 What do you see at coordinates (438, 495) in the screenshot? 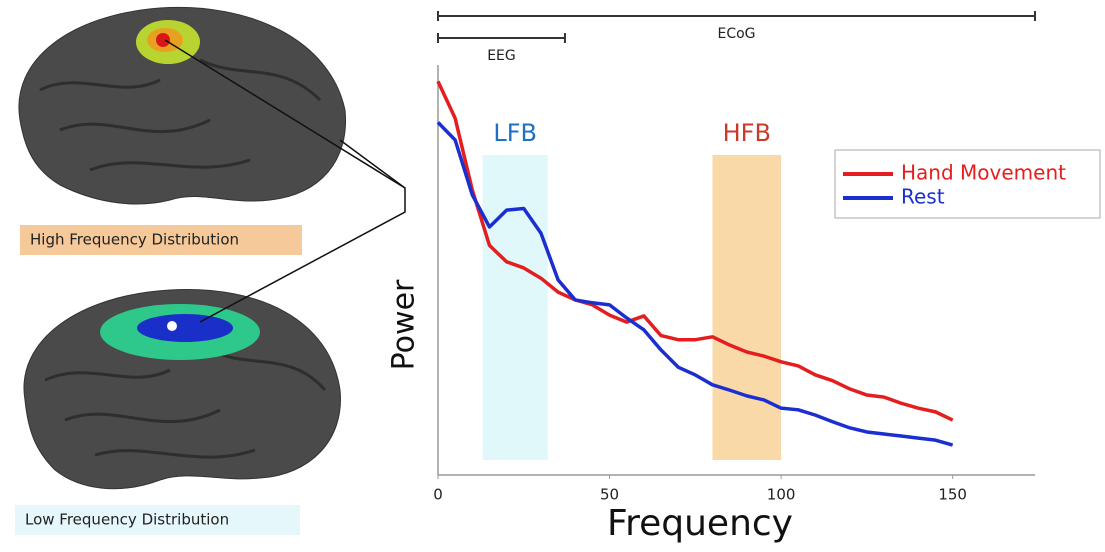
I see `x-tick-label: 0` at bounding box center [438, 495].